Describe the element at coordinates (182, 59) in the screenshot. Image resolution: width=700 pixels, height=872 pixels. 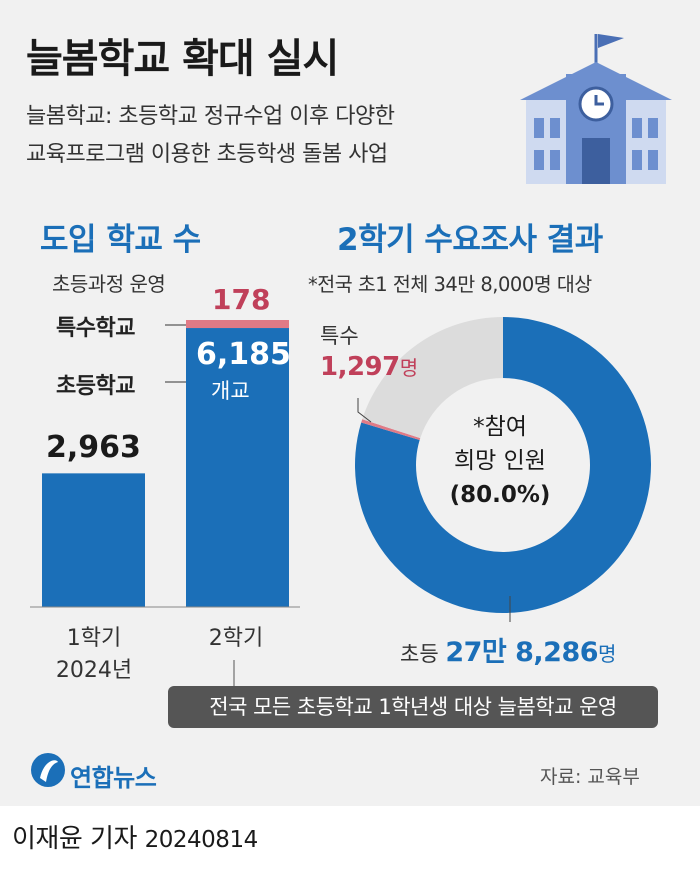
I see `page-title: 늘봄학교 확대 실시` at that location.